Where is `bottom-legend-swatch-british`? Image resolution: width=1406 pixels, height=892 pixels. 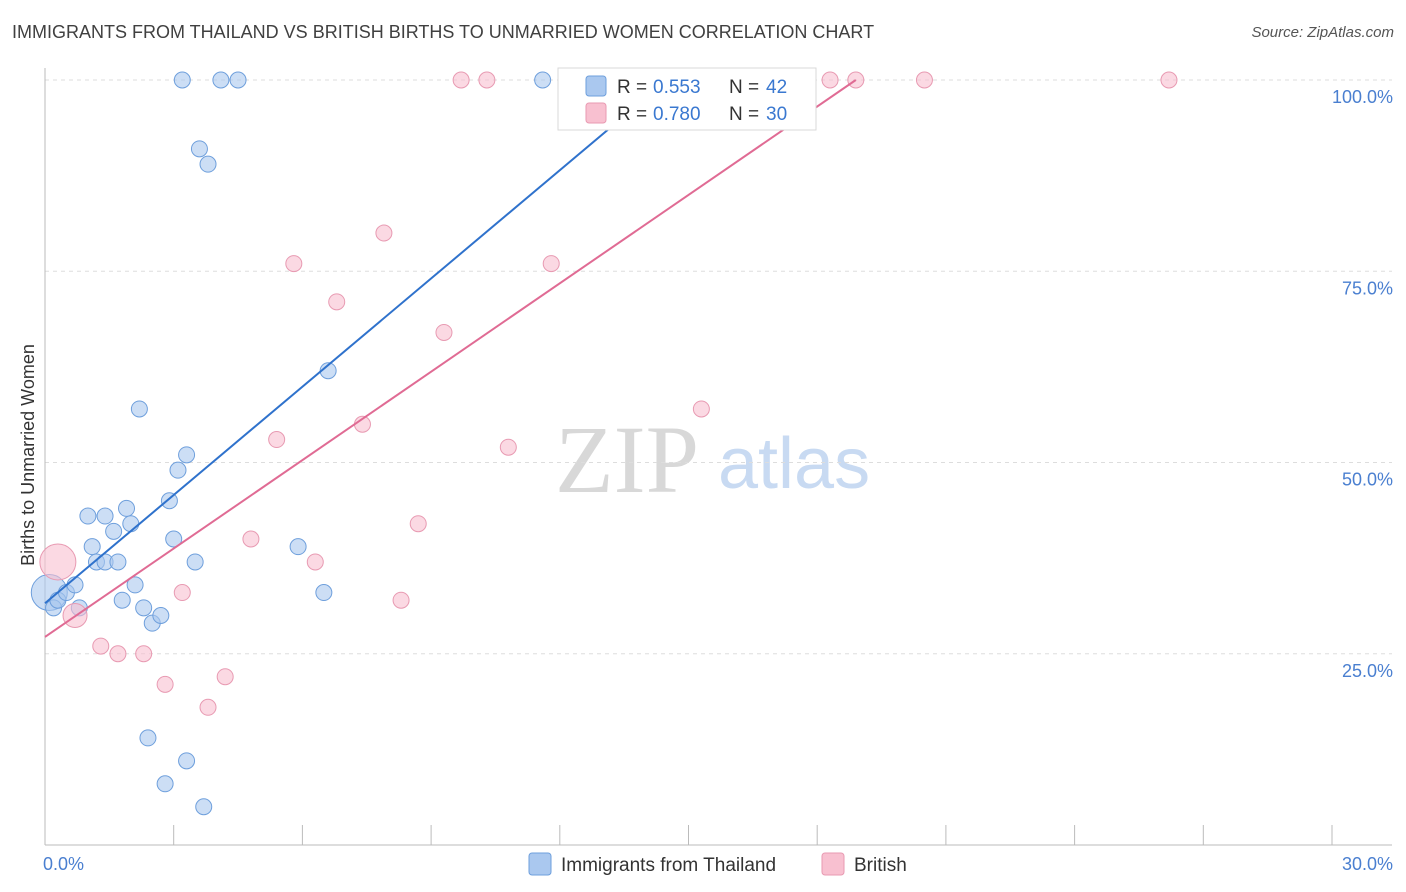
bottom-legend-swatch-british is located at coordinates (833, 864).